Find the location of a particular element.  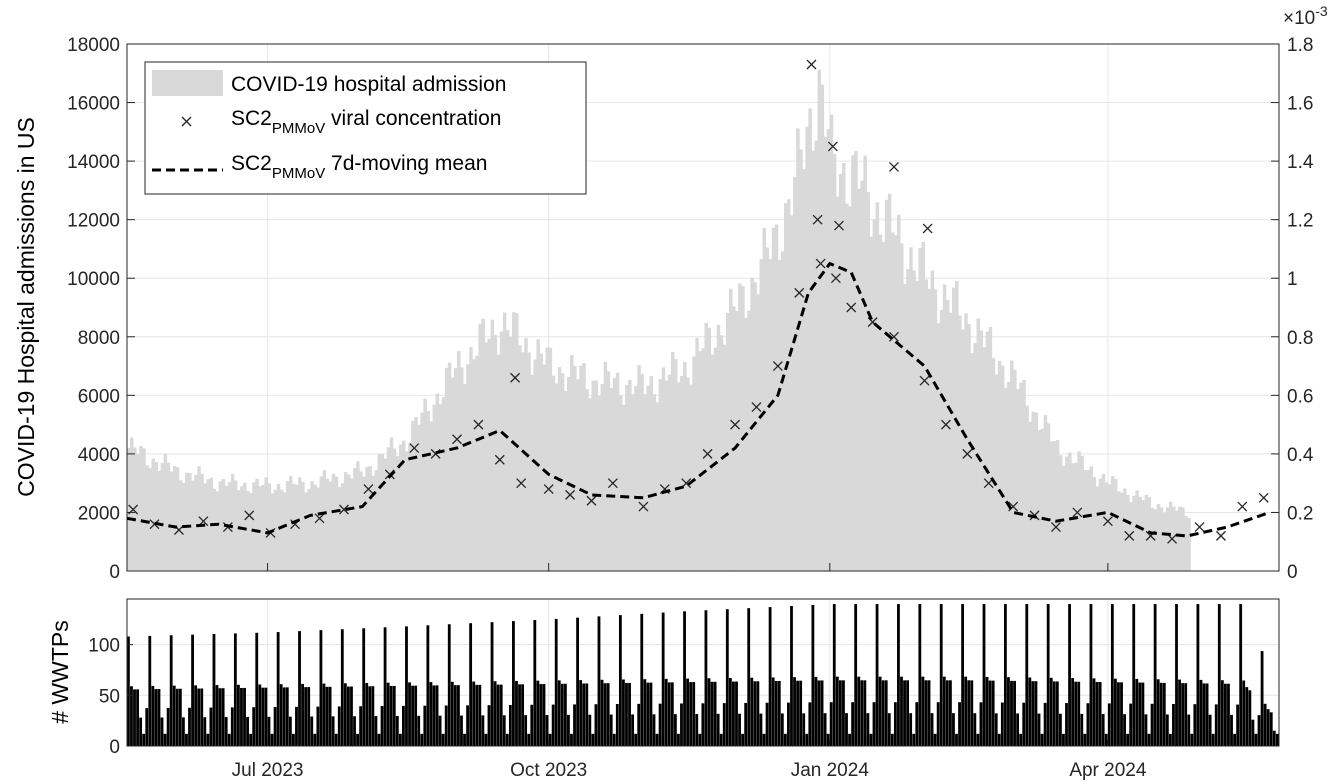

wwtp-y-tick-label: 100 is located at coordinates (104, 646).